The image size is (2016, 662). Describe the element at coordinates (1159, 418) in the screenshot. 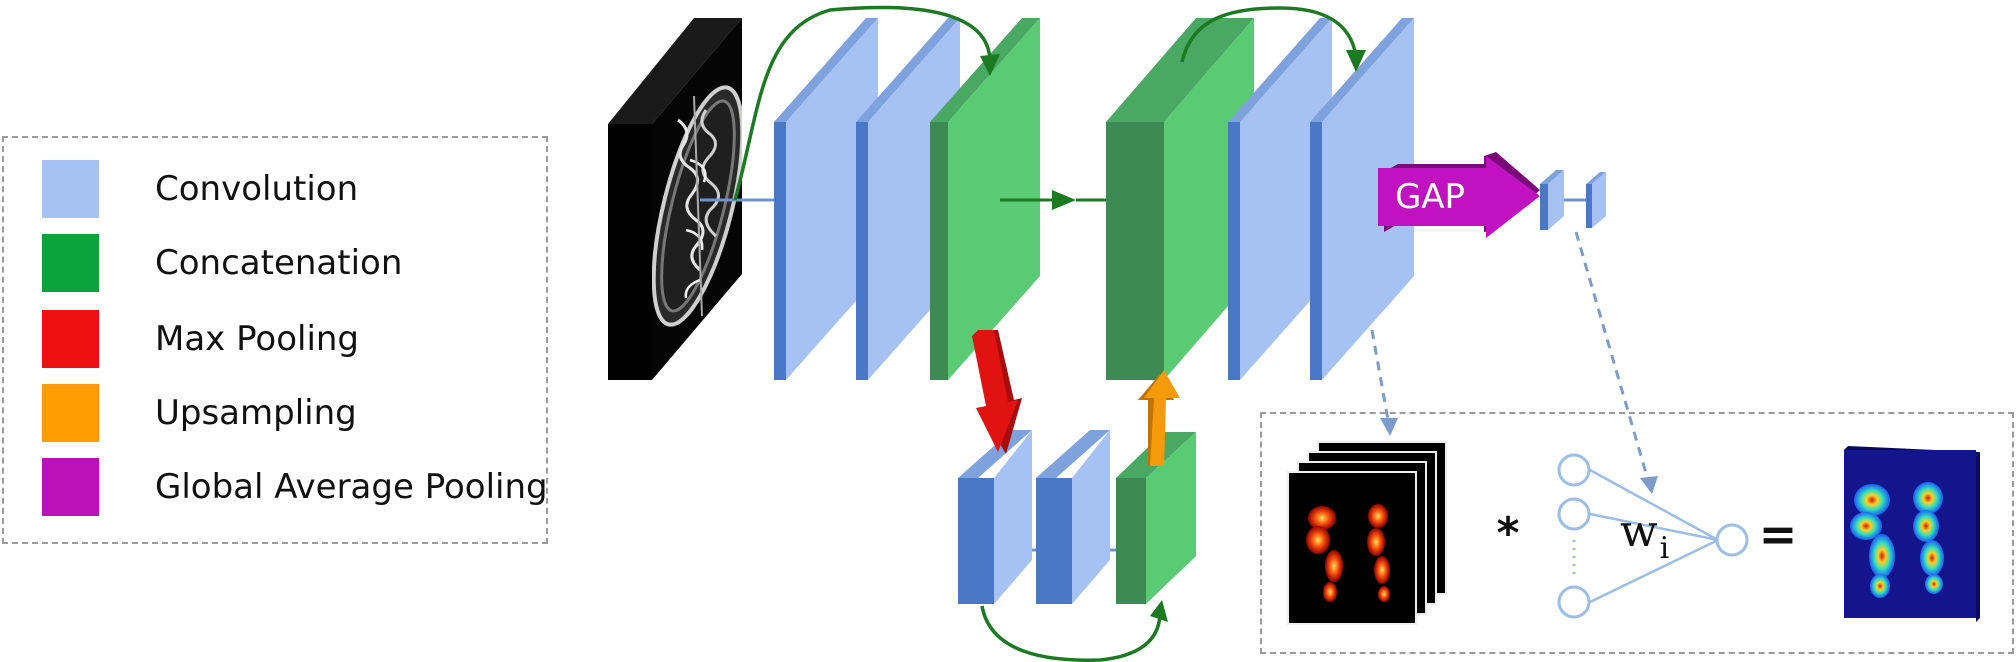

I see `upsampling-arrow` at that location.